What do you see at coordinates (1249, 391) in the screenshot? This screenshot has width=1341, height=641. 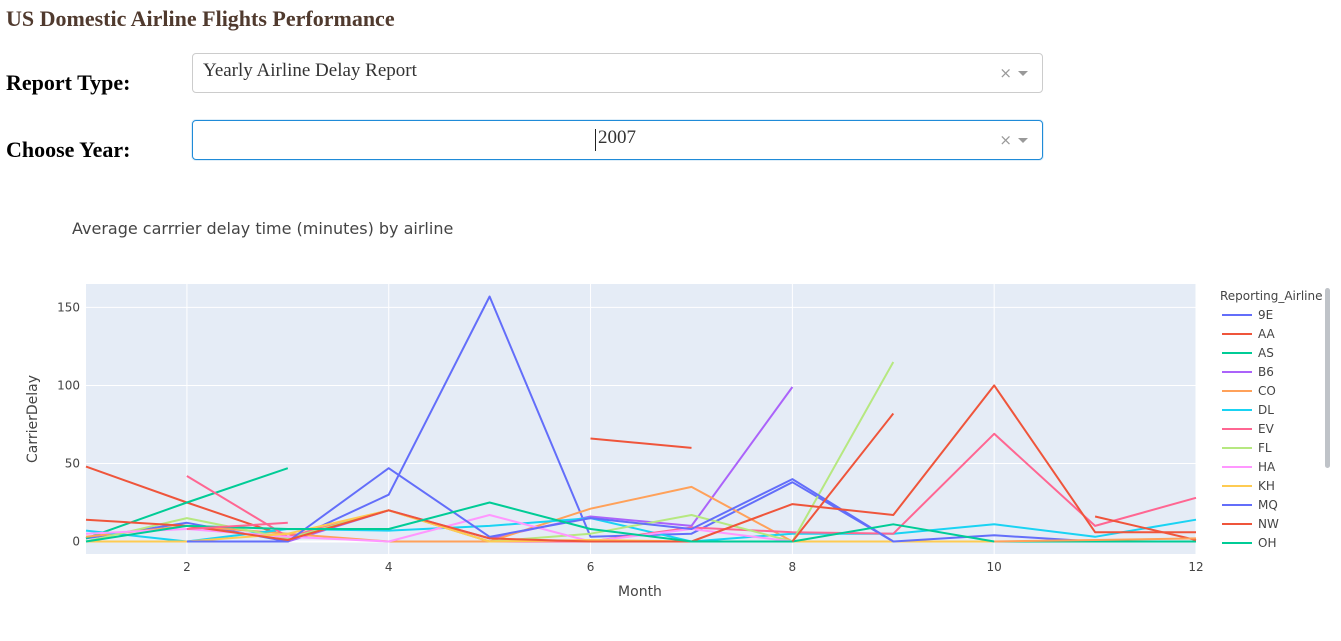 I see `legend-item-CO: CO` at bounding box center [1249, 391].